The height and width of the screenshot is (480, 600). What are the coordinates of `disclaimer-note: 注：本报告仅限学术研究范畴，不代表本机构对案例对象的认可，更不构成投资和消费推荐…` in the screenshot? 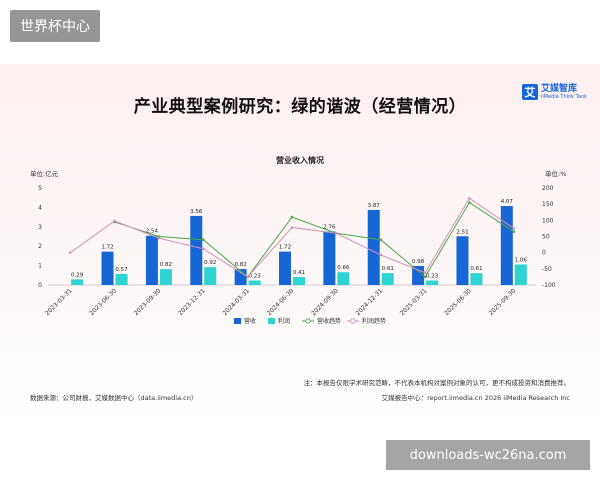 It's located at (437, 383).